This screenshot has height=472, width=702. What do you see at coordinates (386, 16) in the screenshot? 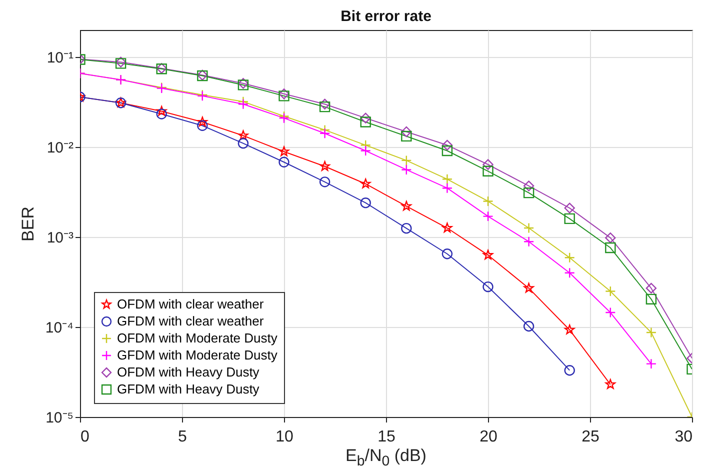
I see `chart-title: Bit error rate` at bounding box center [386, 16].